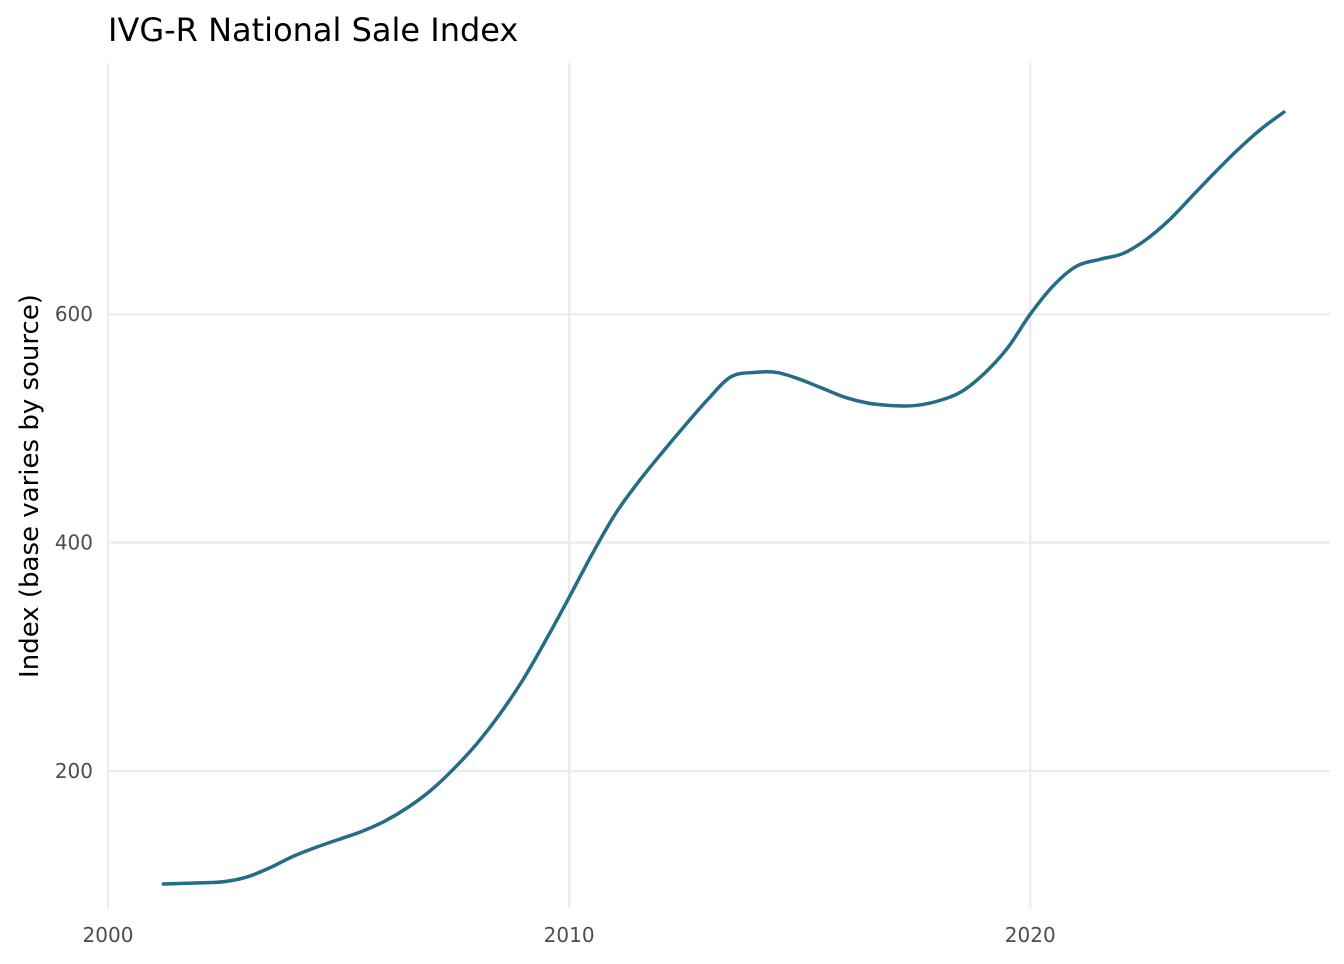 Image resolution: width=1344 pixels, height=964 pixels. I want to click on x-tick-label: 2000, so click(108, 935).